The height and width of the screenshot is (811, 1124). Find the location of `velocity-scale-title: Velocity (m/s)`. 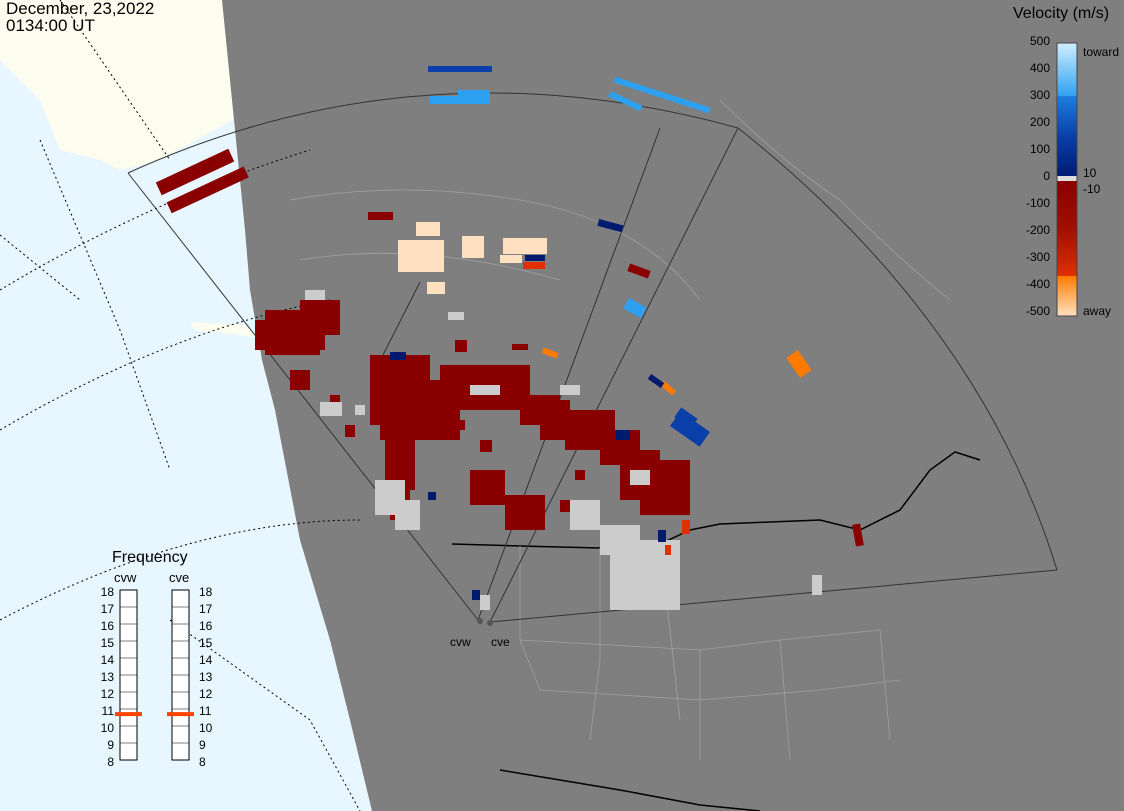

velocity-scale-title: Velocity (m/s) is located at coordinates (1061, 13).